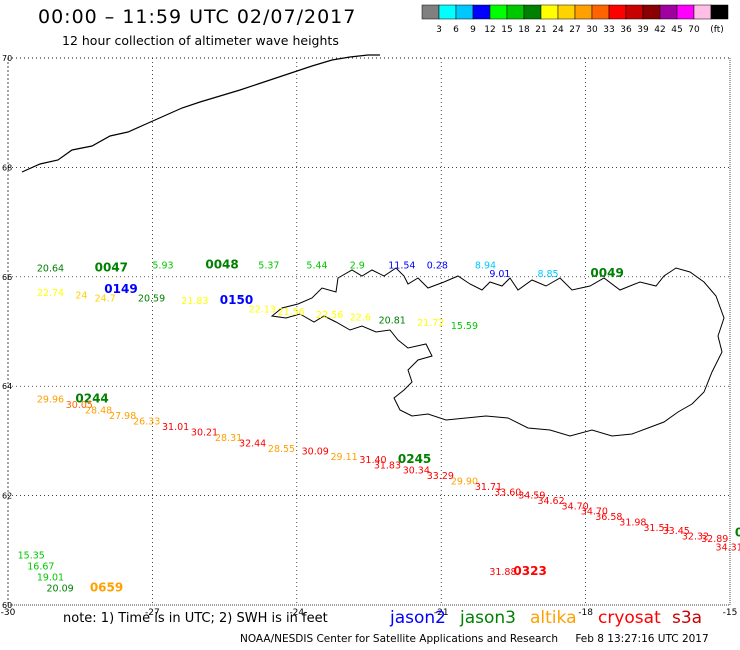 The width and height of the screenshot is (740, 650). I want to click on wave-height-label: 9.01, so click(499, 274).